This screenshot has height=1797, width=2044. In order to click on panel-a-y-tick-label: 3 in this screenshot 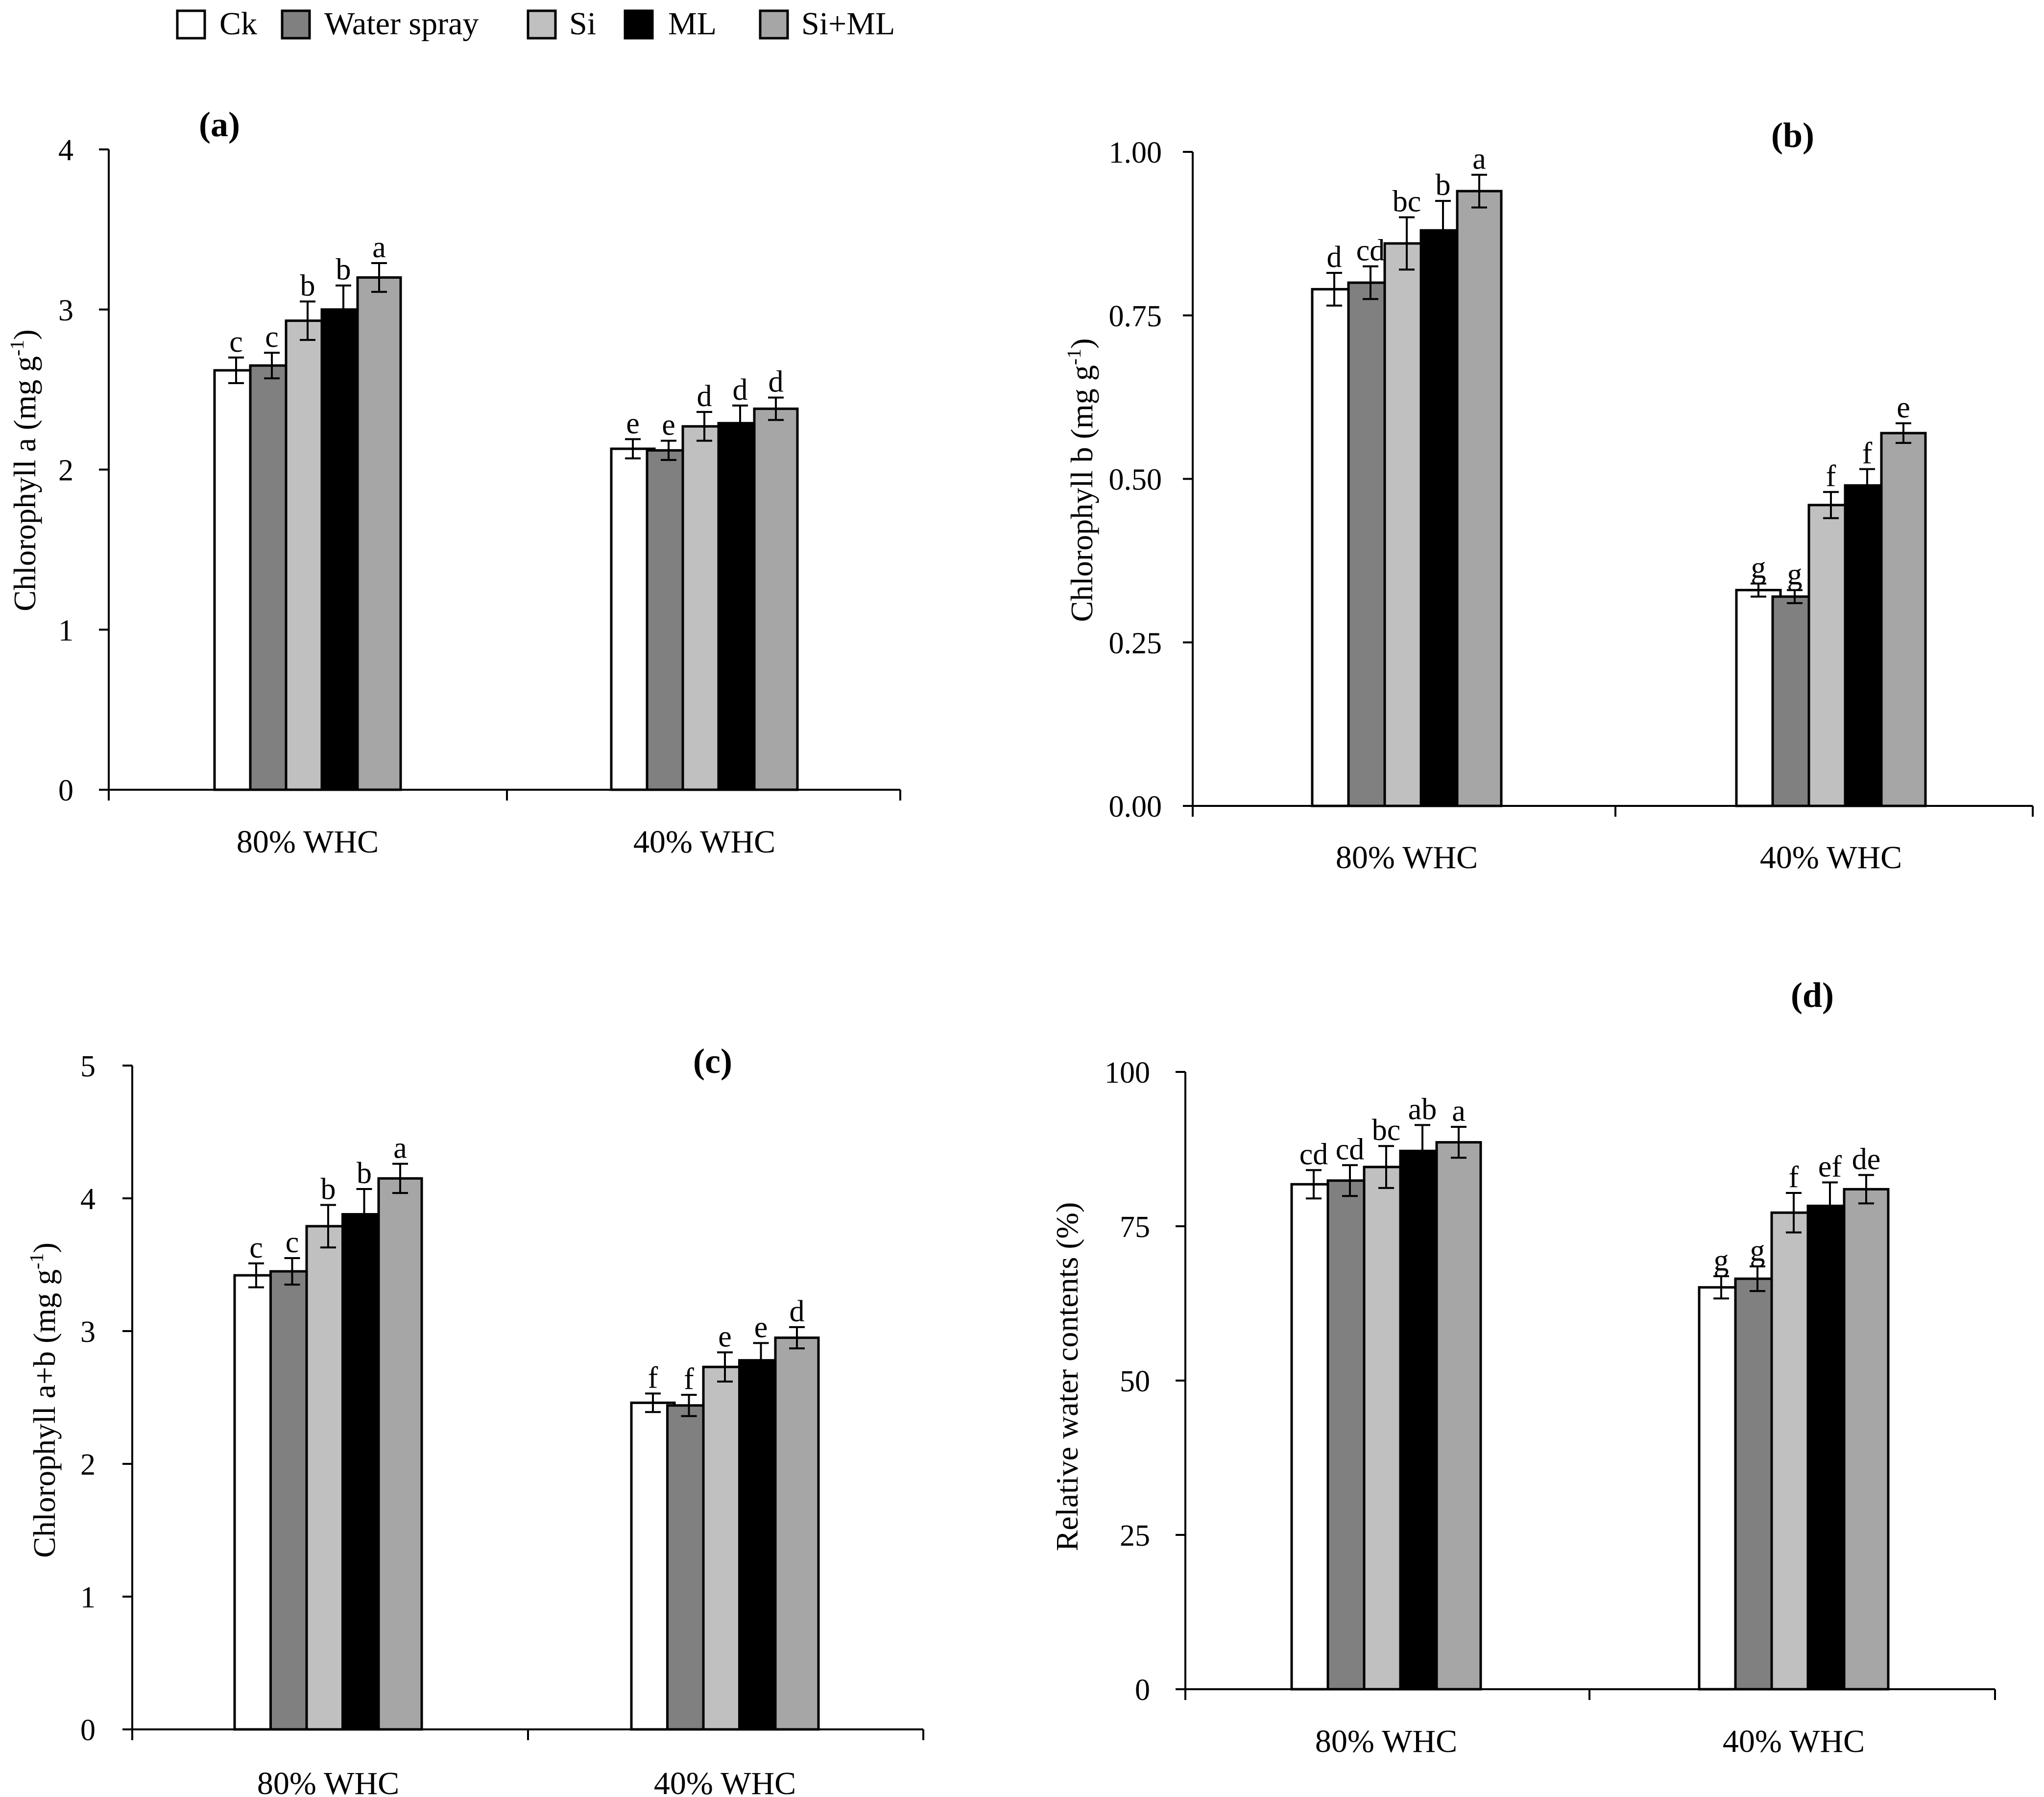, I will do `click(66, 310)`.